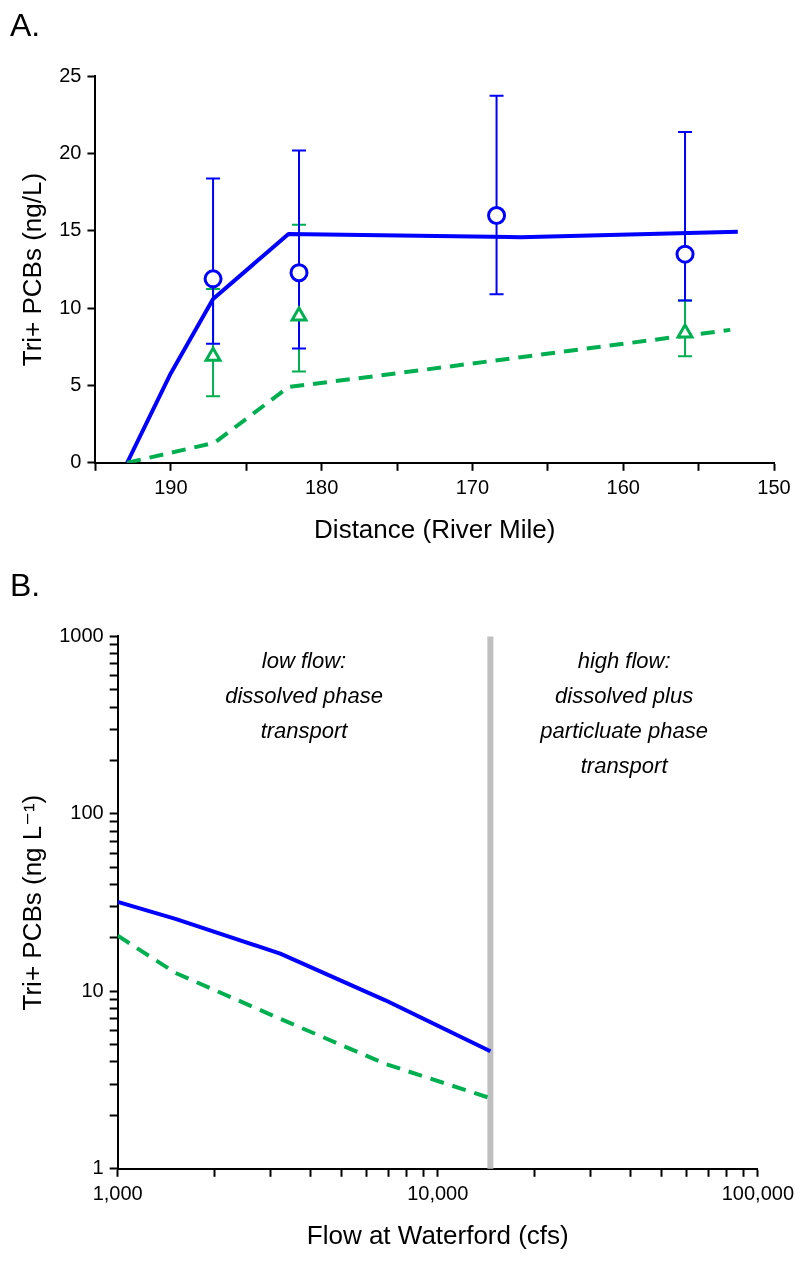 Image resolution: width=800 pixels, height=1266 pixels. What do you see at coordinates (304, 696) in the screenshot?
I see `annotation: low flow: dissolved phase transport` at bounding box center [304, 696].